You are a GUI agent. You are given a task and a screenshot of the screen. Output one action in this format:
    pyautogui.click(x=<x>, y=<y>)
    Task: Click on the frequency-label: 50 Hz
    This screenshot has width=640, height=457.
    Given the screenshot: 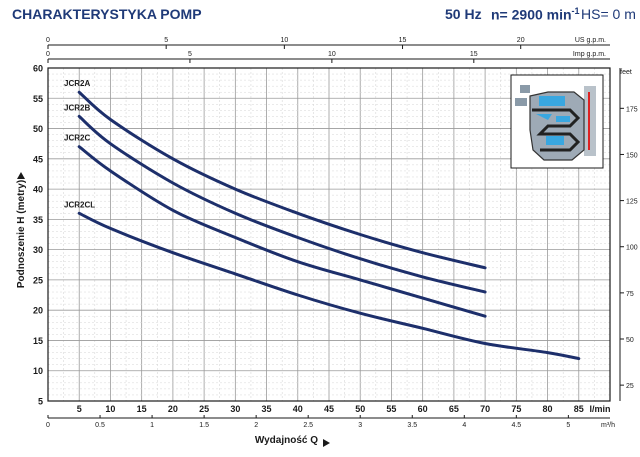 What is the action you would take?
    pyautogui.click(x=463, y=14)
    